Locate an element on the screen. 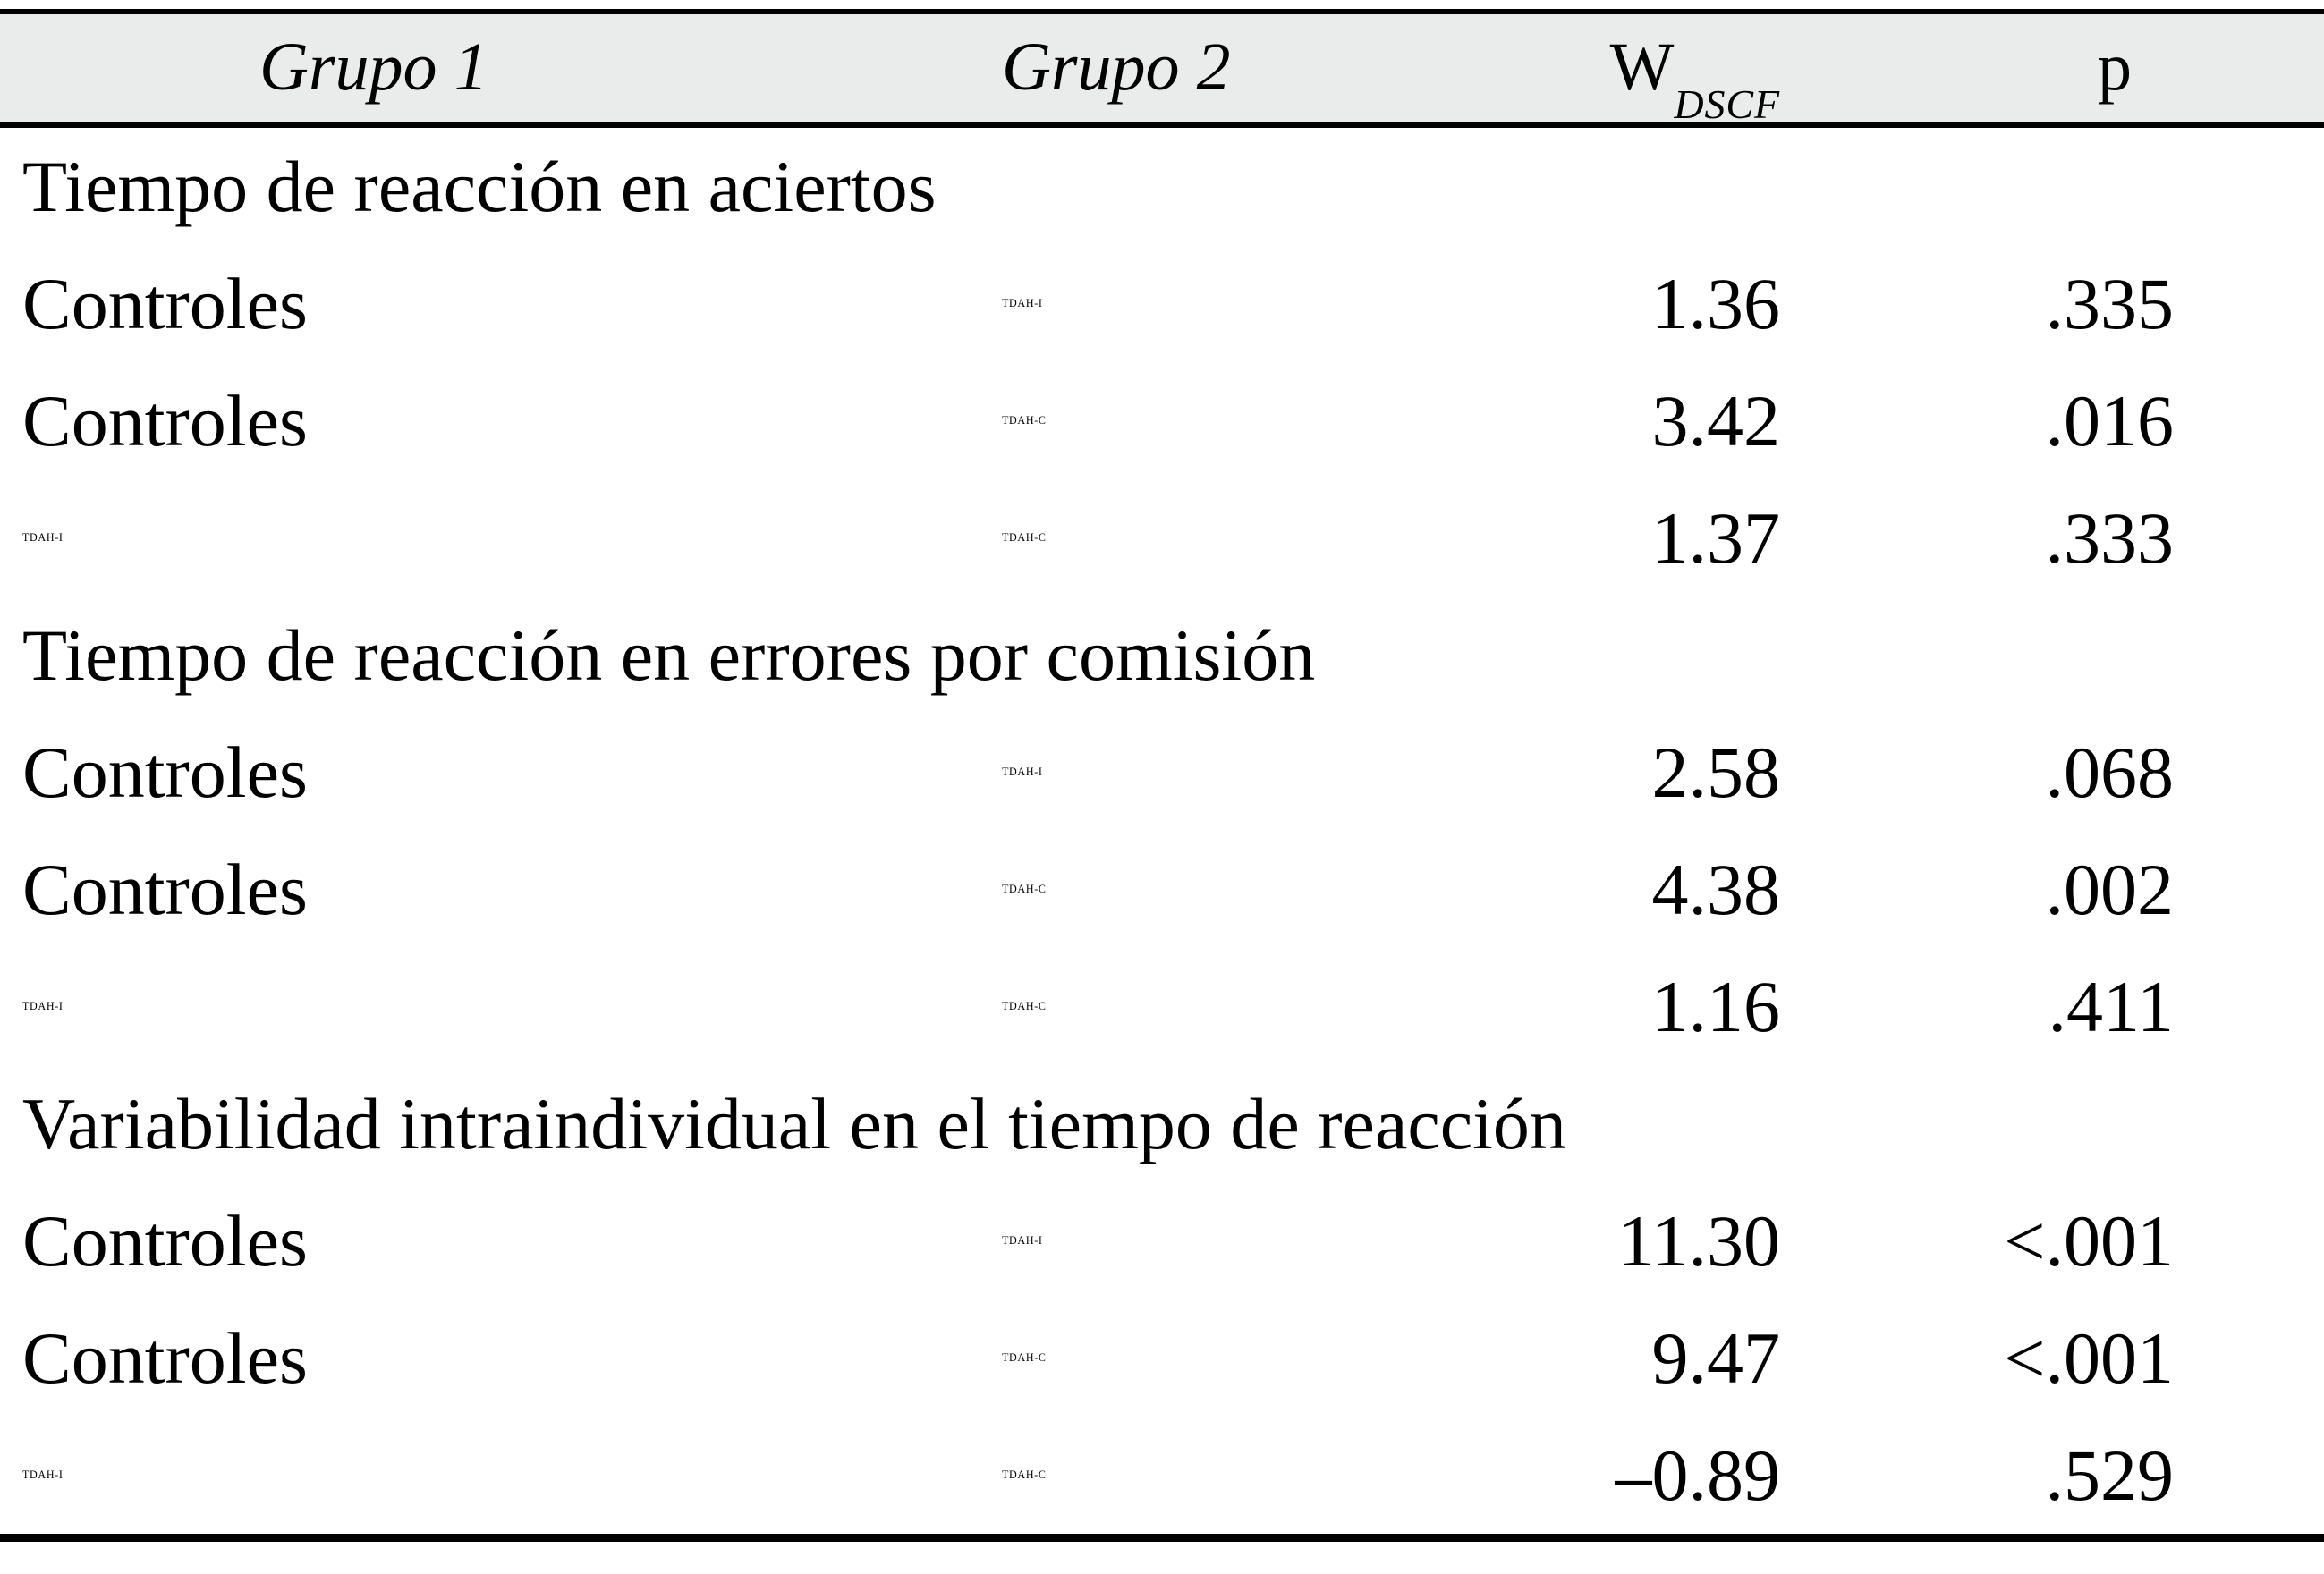 This screenshot has height=1574, width=2324. table-row: Controles TDAH-C 4.38 .002 is located at coordinates (1162, 889).